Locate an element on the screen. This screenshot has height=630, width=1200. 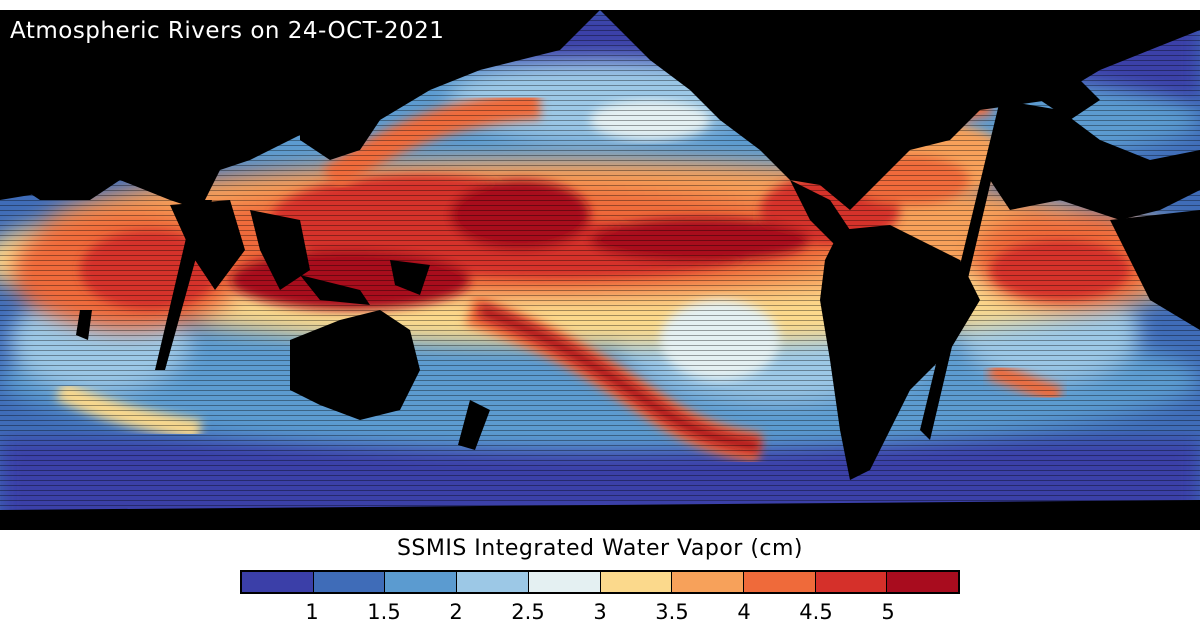
legend-tick-label: 4.5 is located at coordinates (816, 612).